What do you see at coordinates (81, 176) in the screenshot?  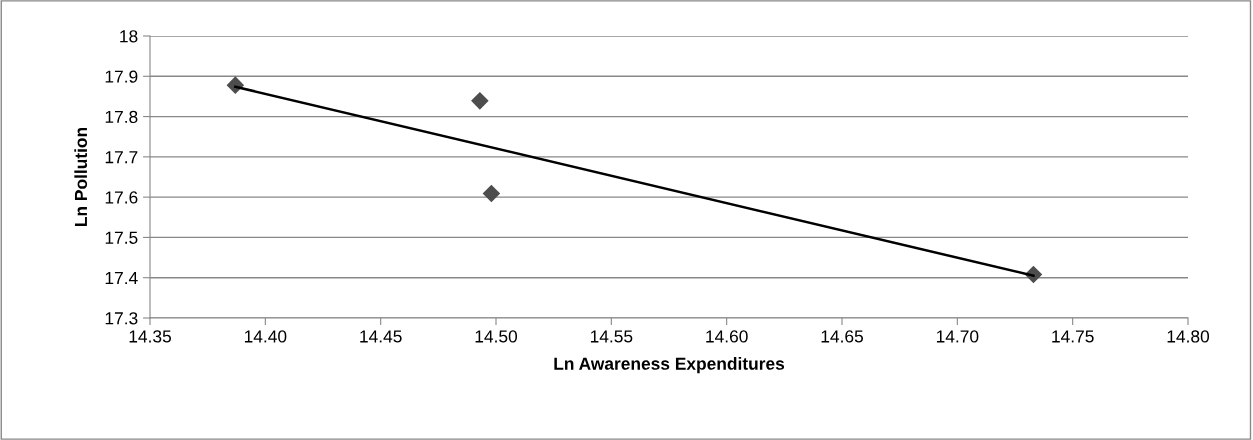 I see `y-axis-title: Ln Pollution` at bounding box center [81, 176].